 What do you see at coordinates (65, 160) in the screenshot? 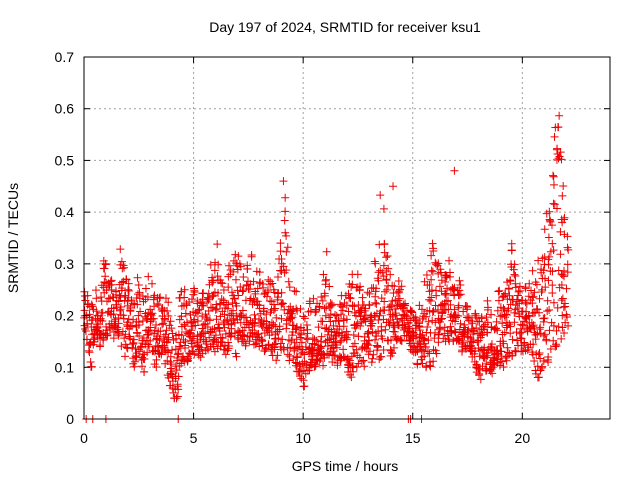
I see `y-tick-label: 0.5` at bounding box center [65, 160].